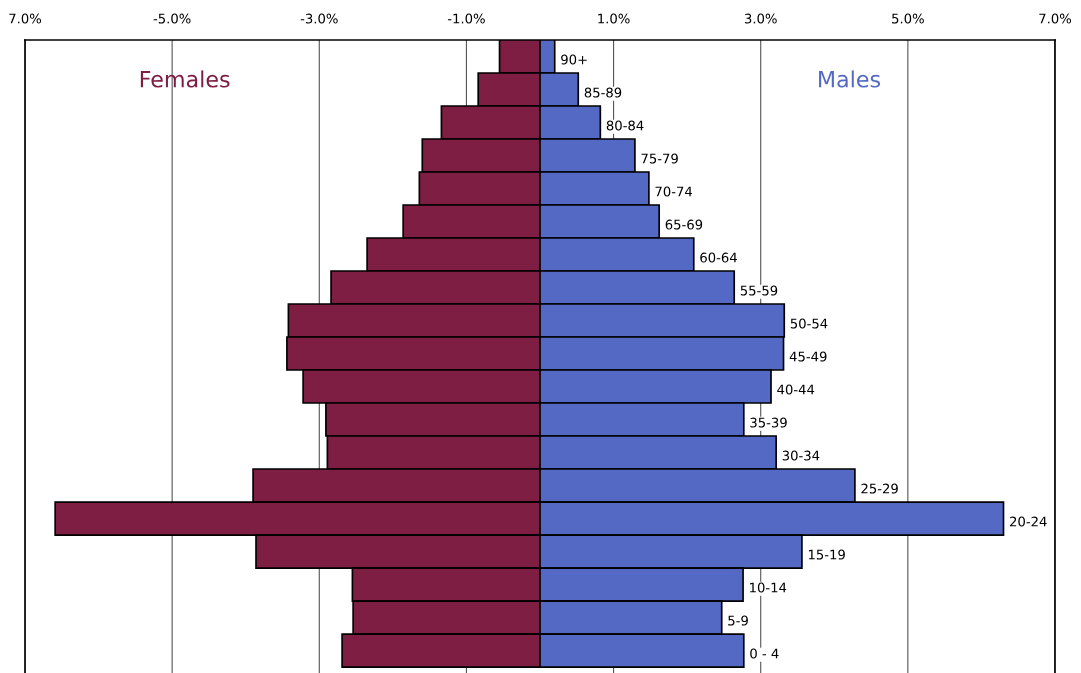 The height and width of the screenshot is (673, 1081). What do you see at coordinates (574, 59) in the screenshot?
I see `y-tick-label: 90+` at bounding box center [574, 59].